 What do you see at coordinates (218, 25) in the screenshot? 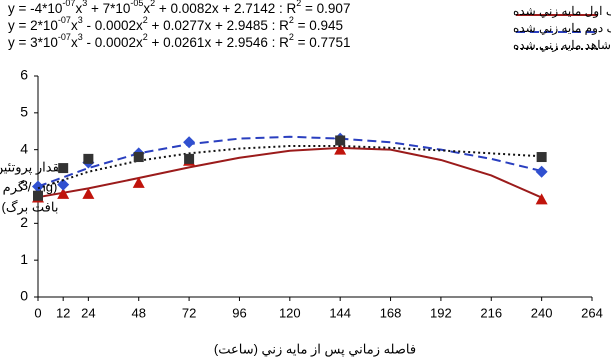
I see `equation-part: + 0.0277x + 2.9485 : R` at bounding box center [218, 25].